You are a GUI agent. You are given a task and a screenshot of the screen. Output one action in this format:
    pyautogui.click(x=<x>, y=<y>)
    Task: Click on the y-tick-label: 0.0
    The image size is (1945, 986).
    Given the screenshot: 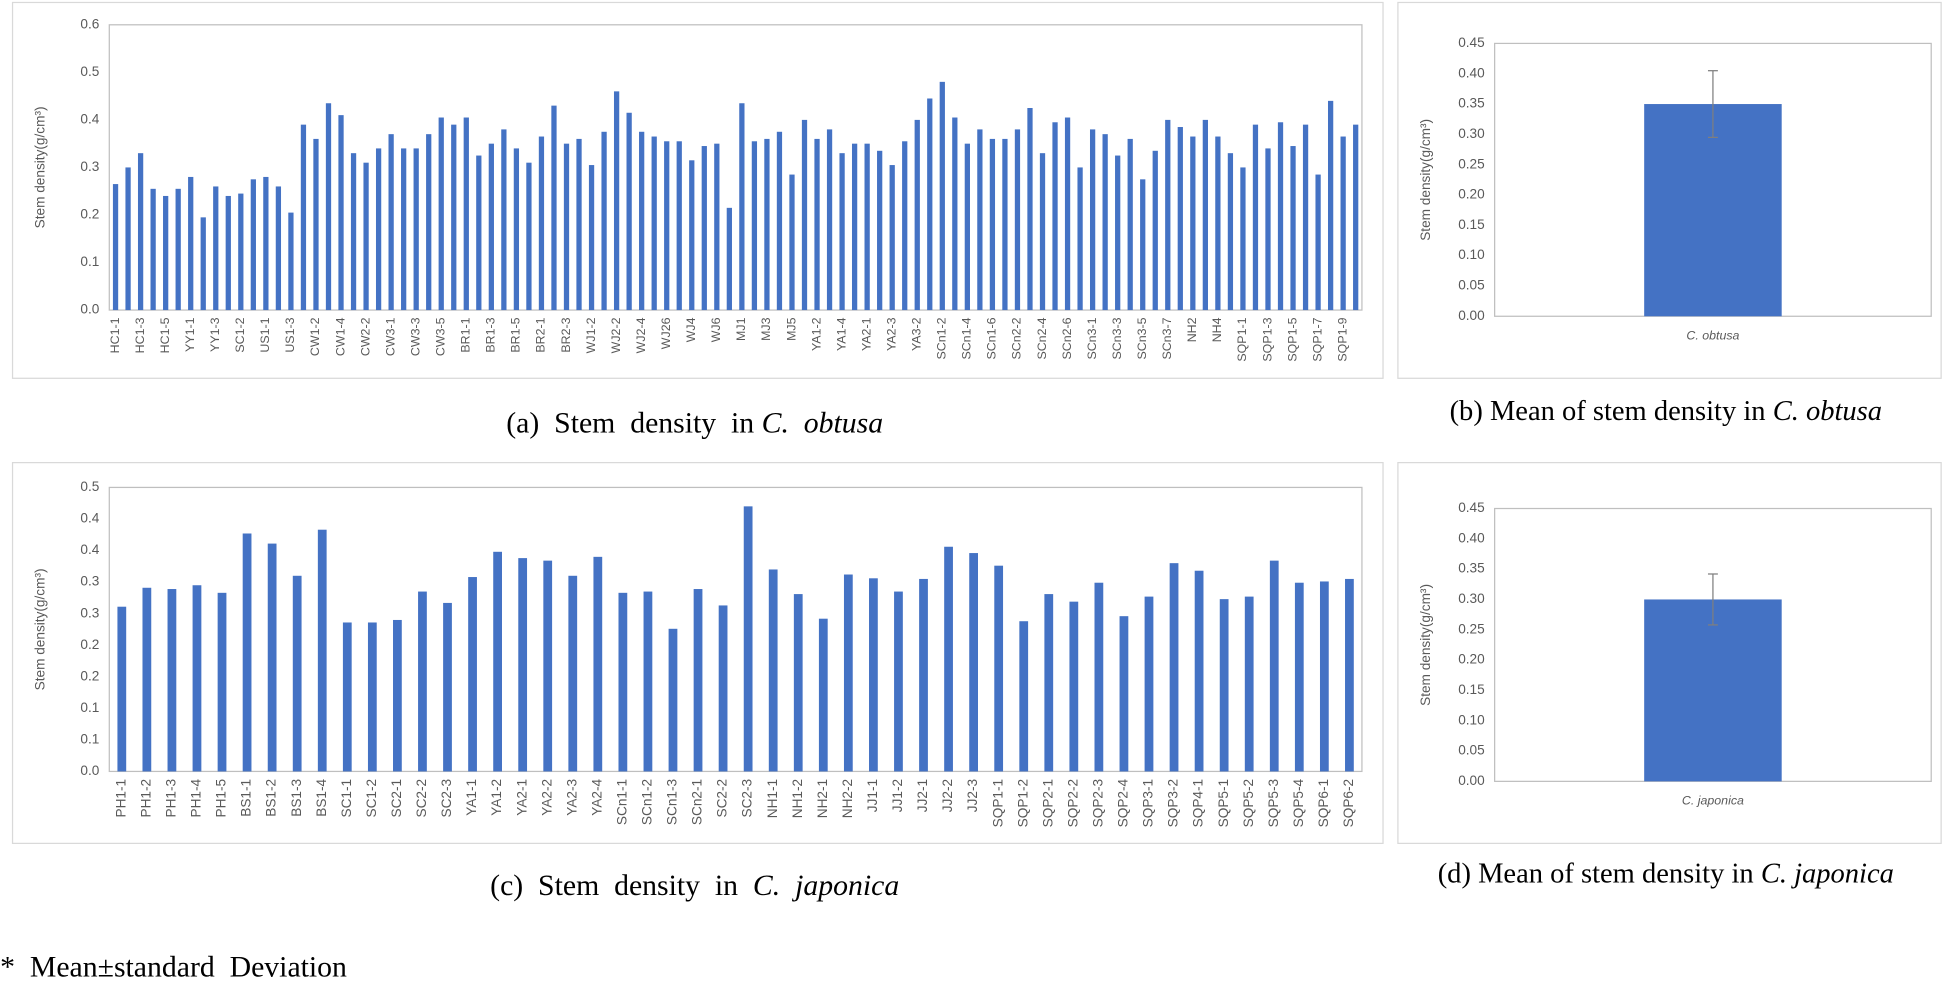 What is the action you would take?
    pyautogui.click(x=89, y=770)
    